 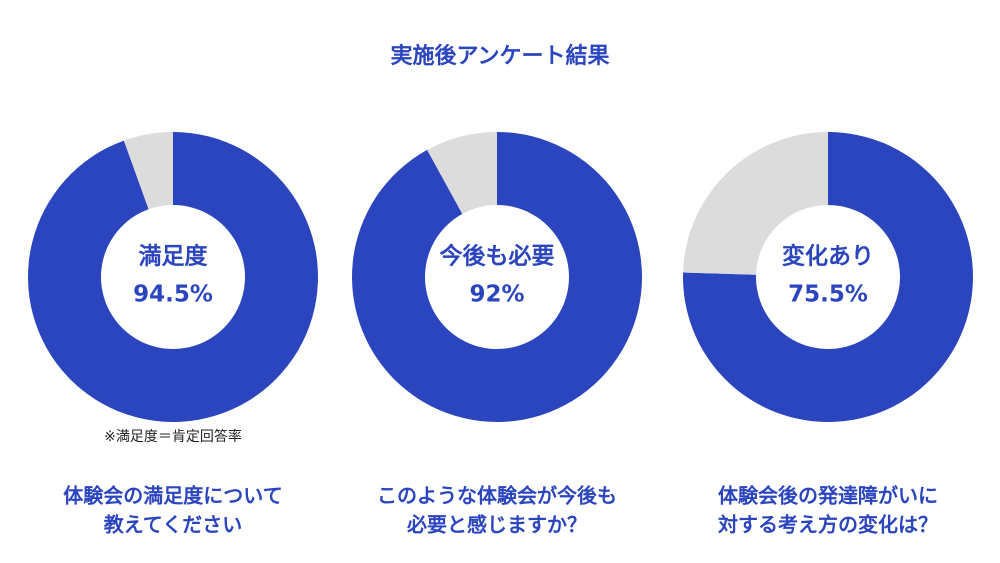 What do you see at coordinates (828, 256) in the screenshot?
I see `center-label: 変化あり` at bounding box center [828, 256].